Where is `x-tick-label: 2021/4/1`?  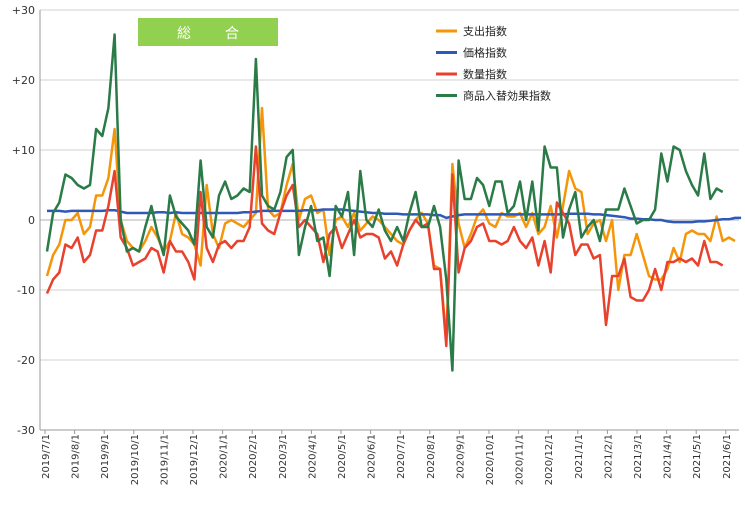
x-tick-label: 2021/4/1 is located at coordinates (668, 456).